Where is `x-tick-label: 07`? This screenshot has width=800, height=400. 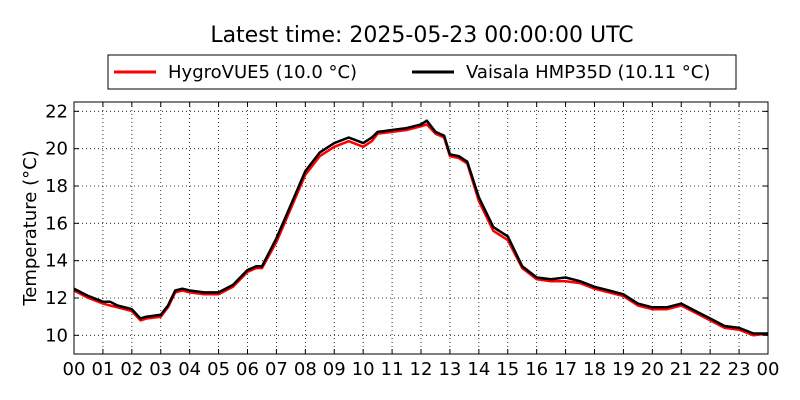
x-tick-label: 07 is located at coordinates (276, 369).